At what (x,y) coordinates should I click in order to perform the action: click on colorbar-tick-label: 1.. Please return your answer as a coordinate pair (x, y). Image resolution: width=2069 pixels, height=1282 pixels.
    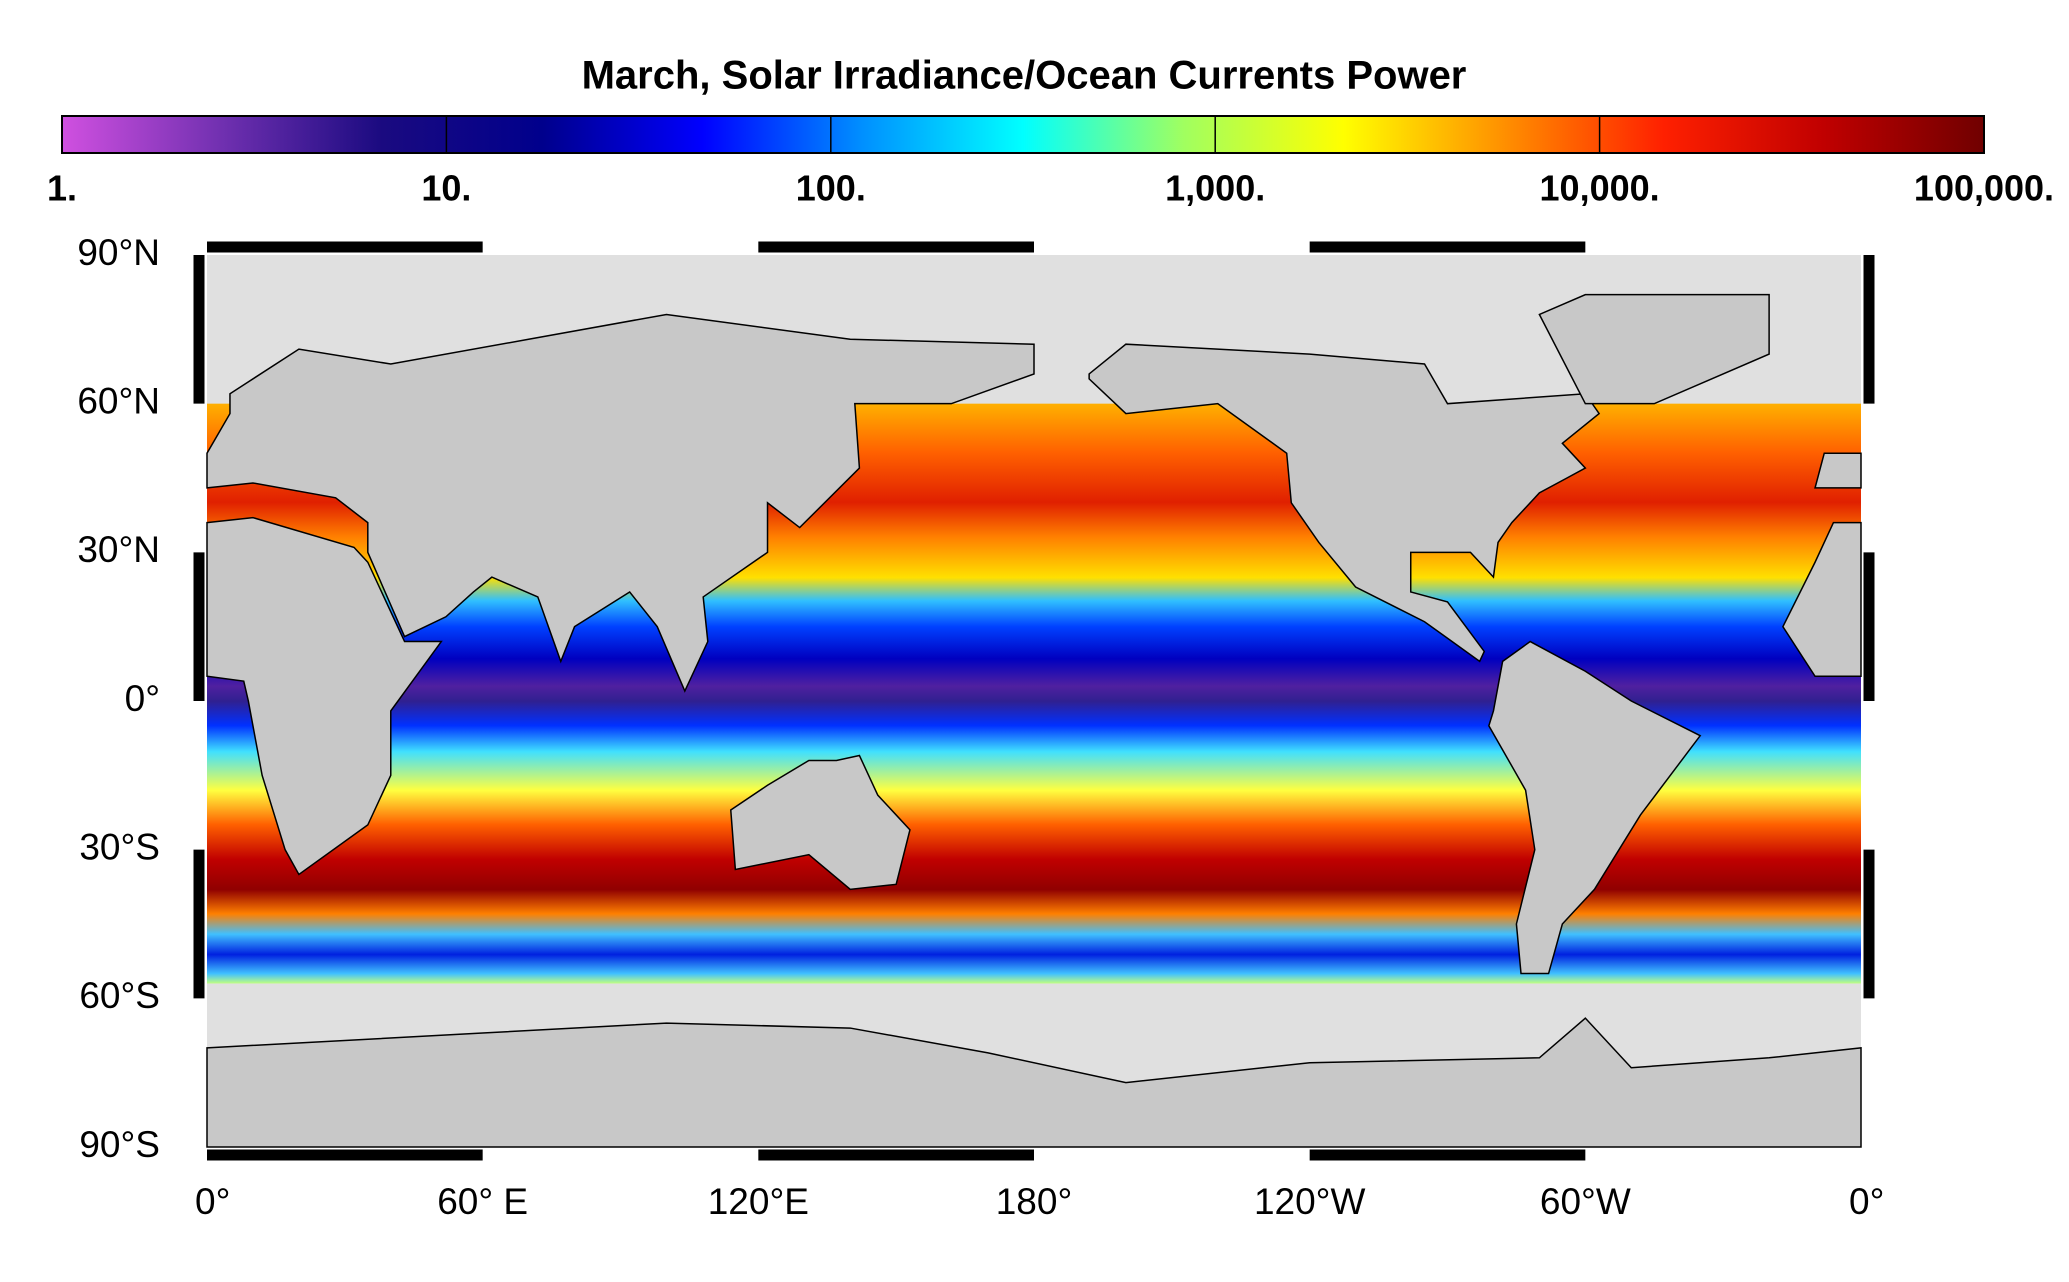
    Looking at the image, I should click on (62, 188).